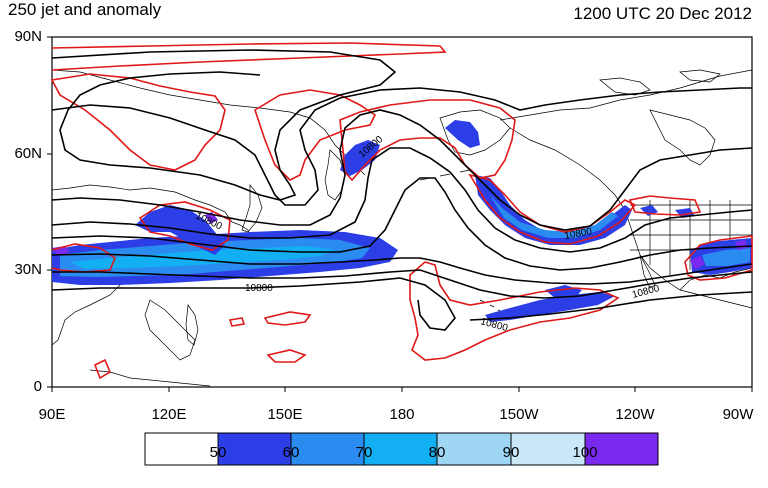 The image size is (768, 488). Describe the element at coordinates (37, 386) in the screenshot. I see `lat-label-eq: 0` at that location.